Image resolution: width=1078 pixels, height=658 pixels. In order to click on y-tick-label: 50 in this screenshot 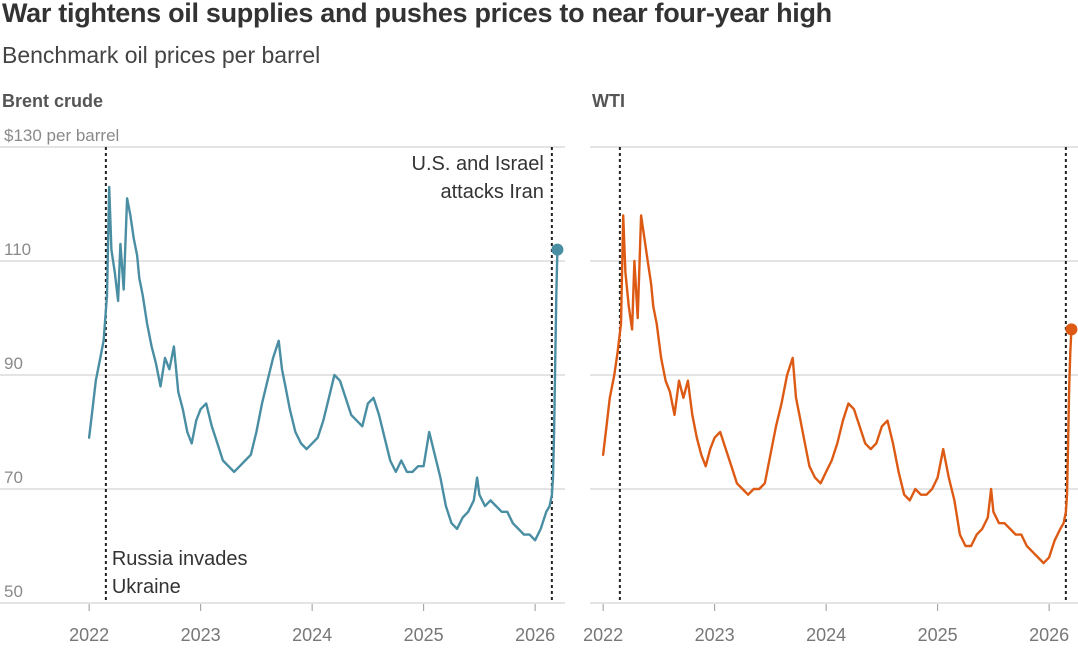, I will do `click(13, 591)`.